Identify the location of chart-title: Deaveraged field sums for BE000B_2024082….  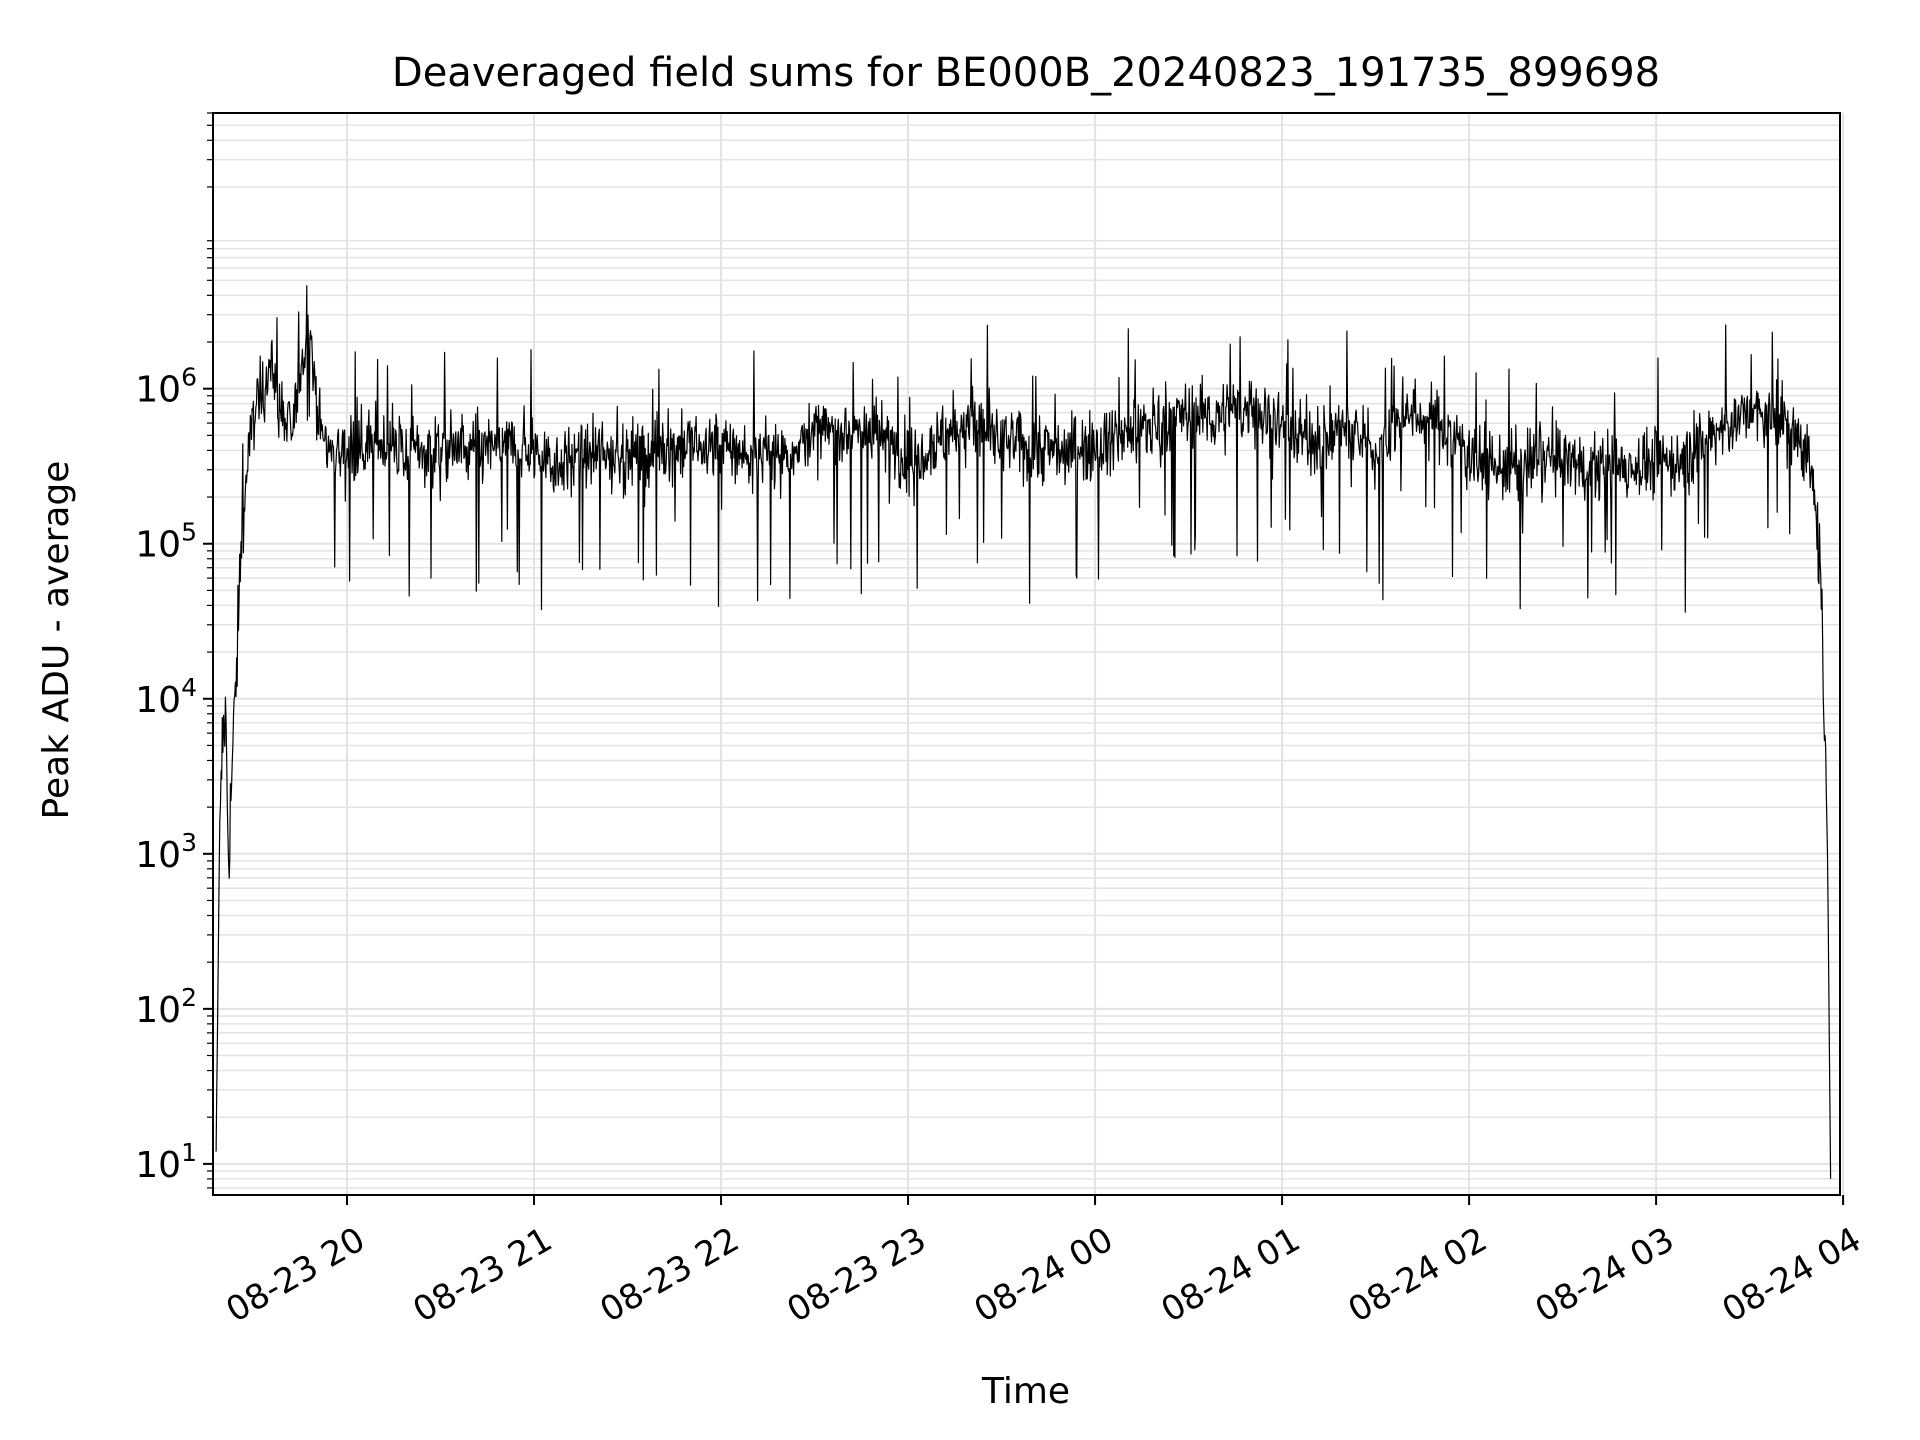
(1026, 73).